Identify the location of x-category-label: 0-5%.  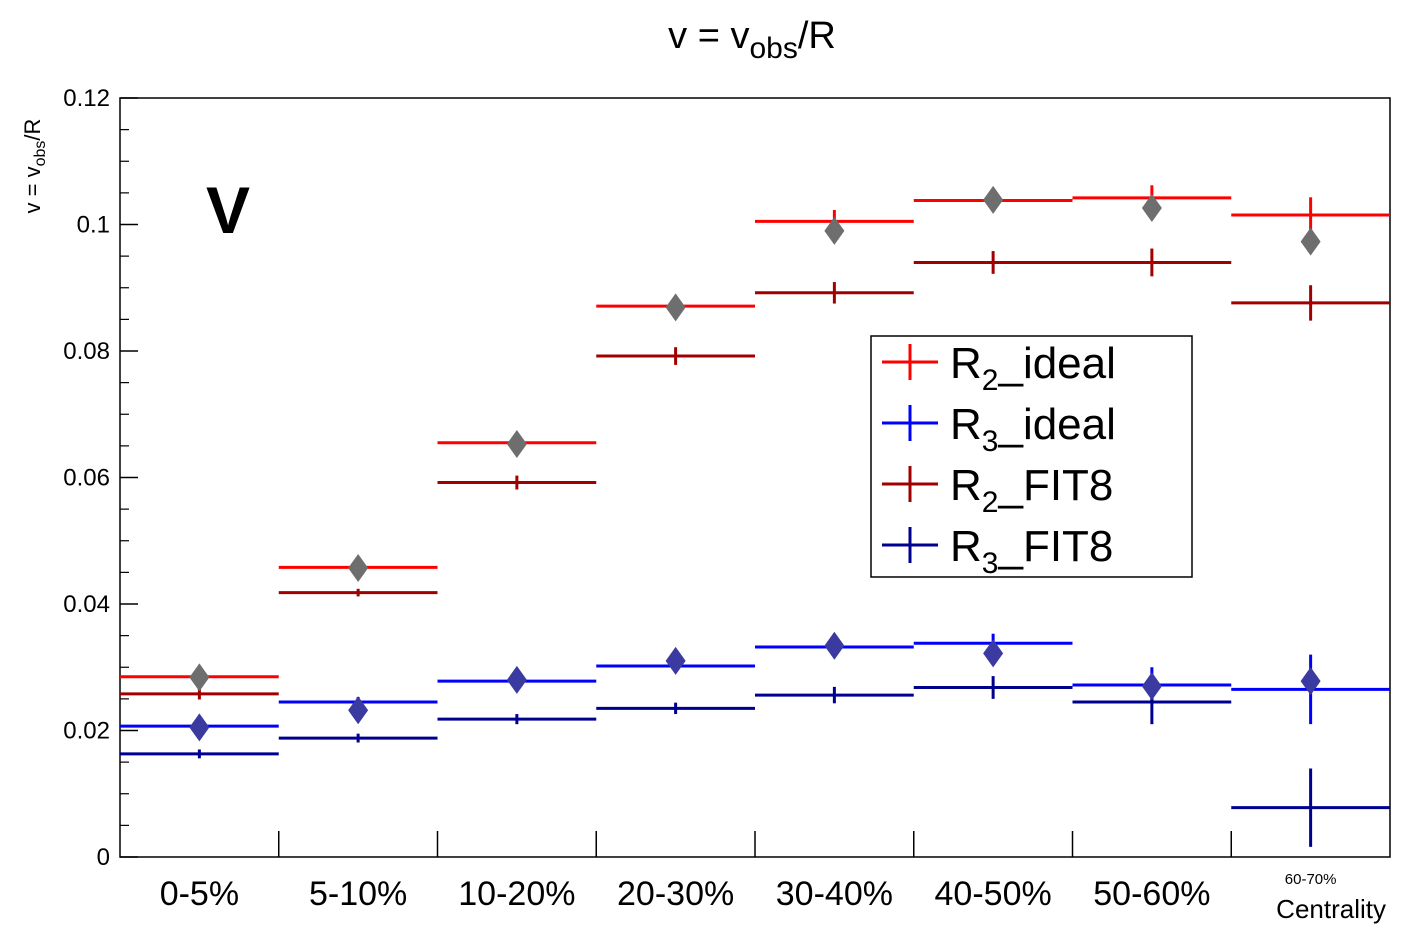
(199, 894).